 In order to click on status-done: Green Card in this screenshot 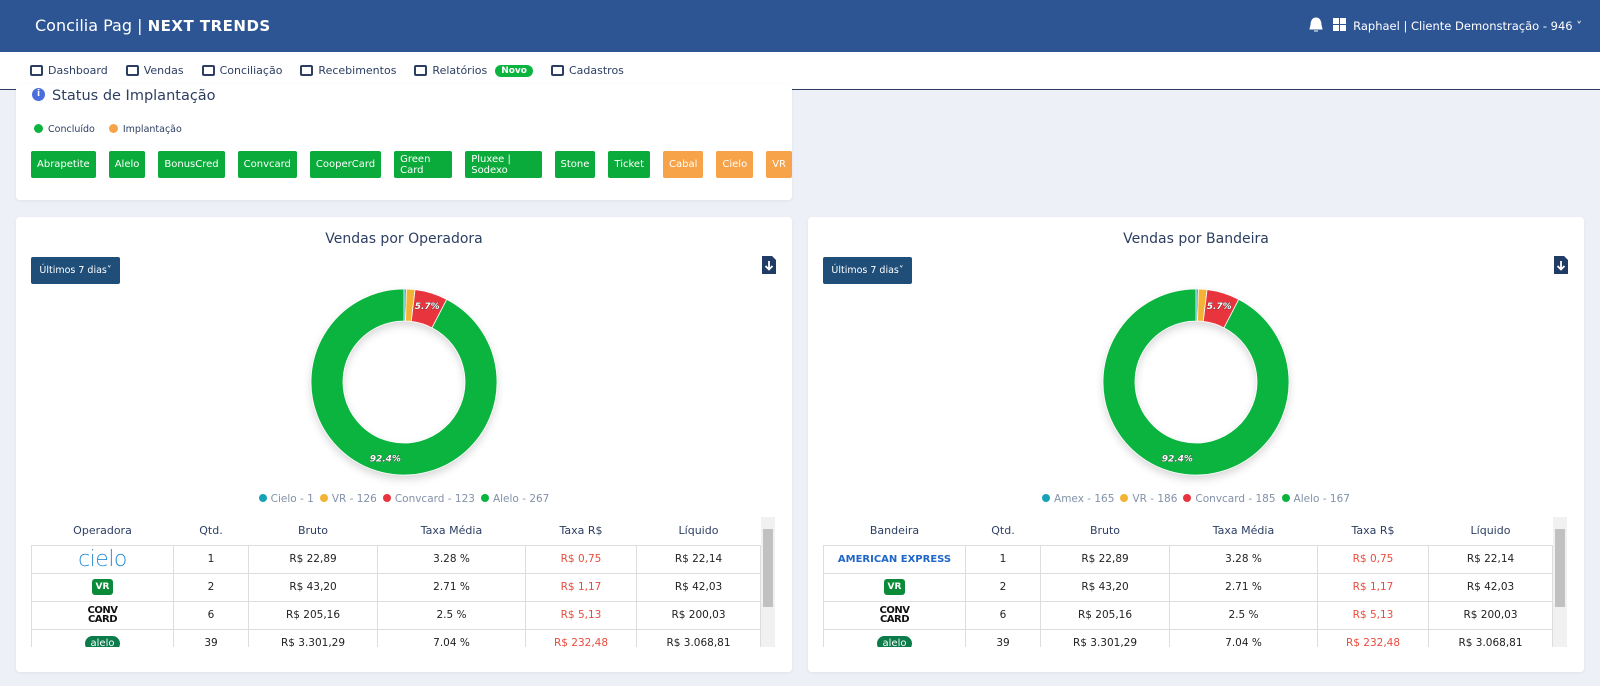, I will do `click(423, 164)`.